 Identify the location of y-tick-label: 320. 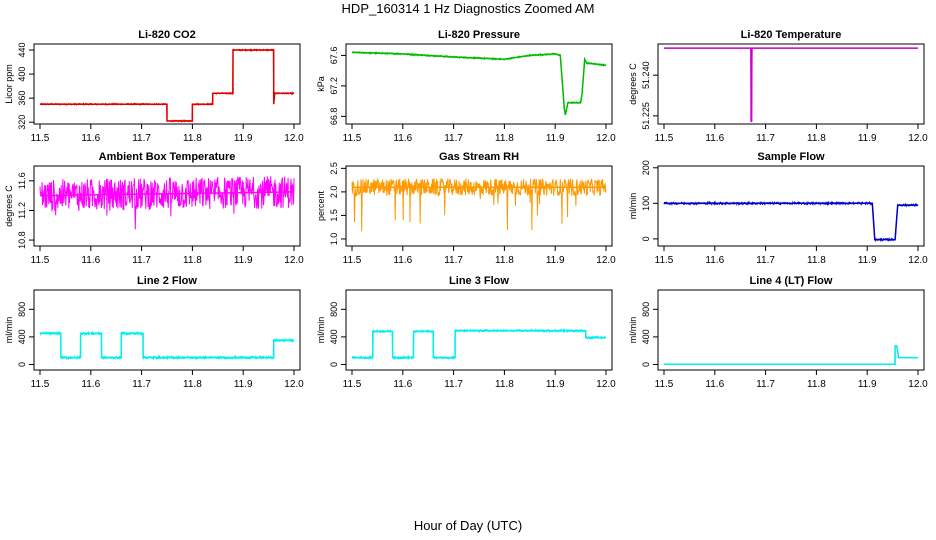
(22, 122).